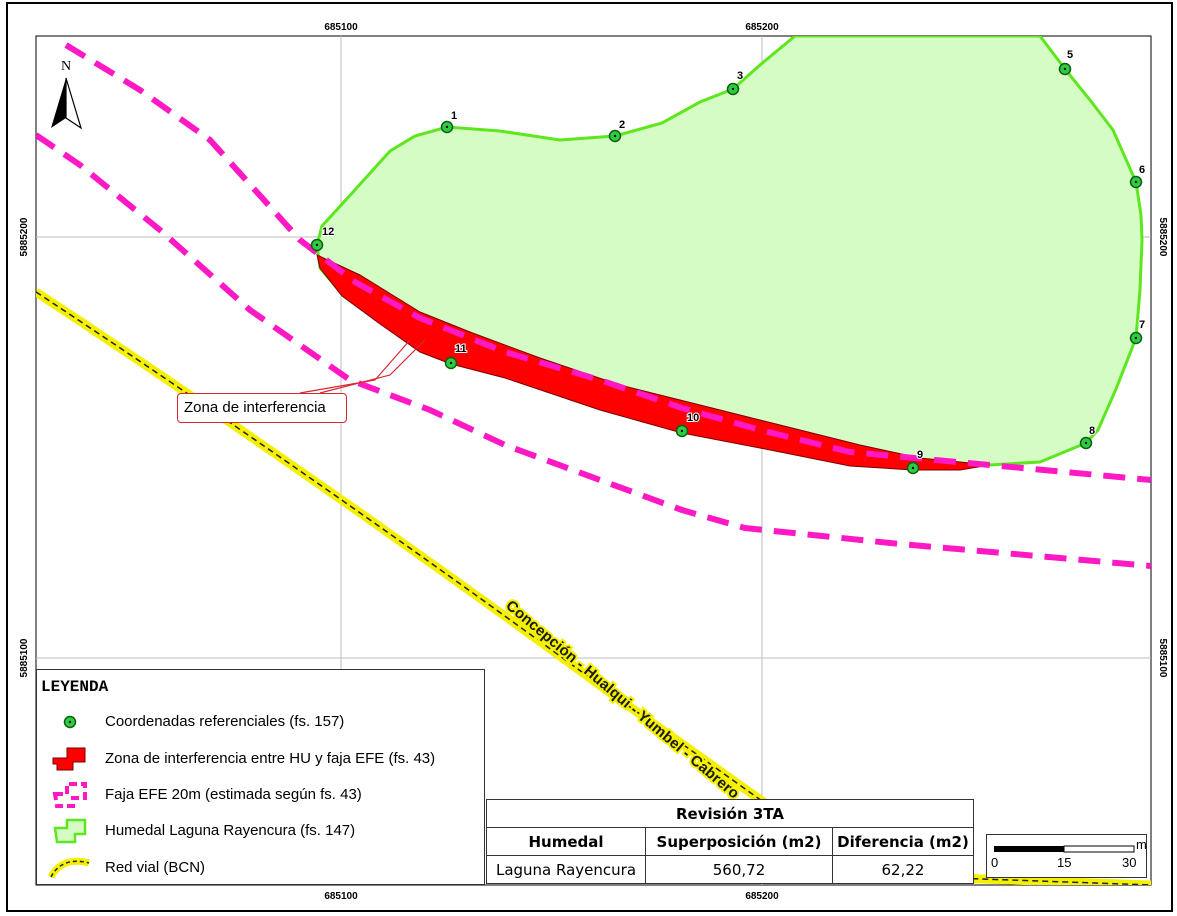 This screenshot has height=916, width=1177. Describe the element at coordinates (1142, 170) in the screenshot. I see `reference-point-label: 6` at that location.